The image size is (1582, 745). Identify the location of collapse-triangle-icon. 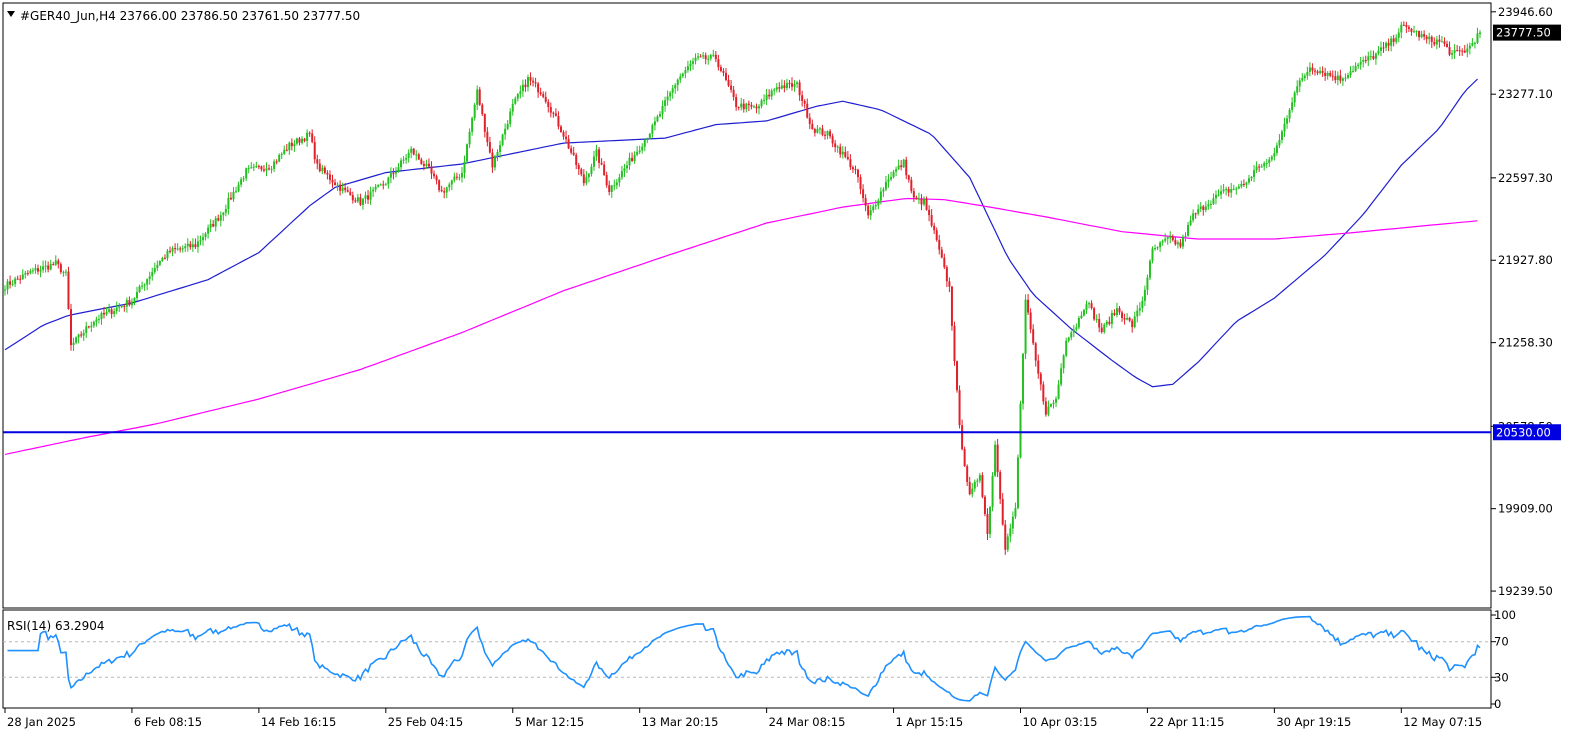
(11, 14).